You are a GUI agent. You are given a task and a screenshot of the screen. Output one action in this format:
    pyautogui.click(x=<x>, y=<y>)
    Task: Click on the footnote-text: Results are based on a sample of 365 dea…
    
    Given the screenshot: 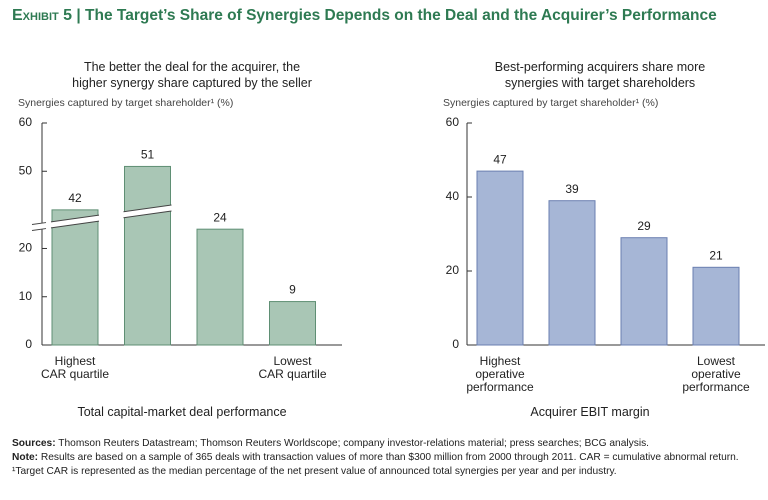 What is the action you would take?
    pyautogui.click(x=389, y=457)
    